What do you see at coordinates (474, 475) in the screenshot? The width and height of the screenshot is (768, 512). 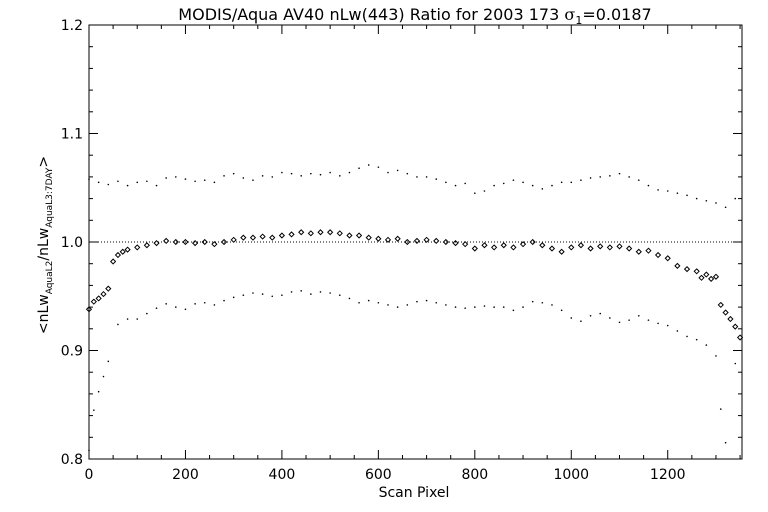 I see `x-tick-label: 800` at bounding box center [474, 475].